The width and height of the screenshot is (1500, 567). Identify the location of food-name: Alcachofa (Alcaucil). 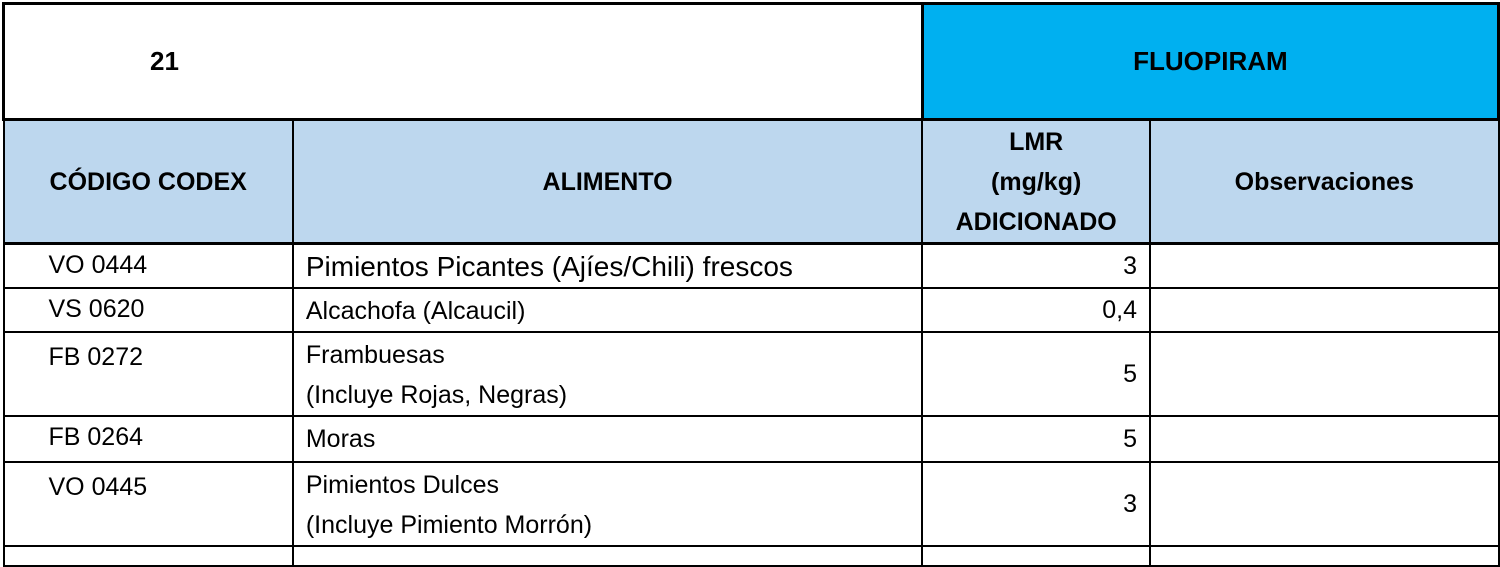
(607, 310).